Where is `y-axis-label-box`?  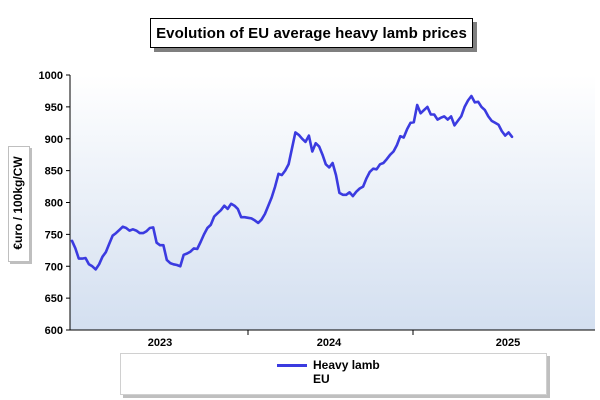
y-axis-label-box is located at coordinates (19, 204).